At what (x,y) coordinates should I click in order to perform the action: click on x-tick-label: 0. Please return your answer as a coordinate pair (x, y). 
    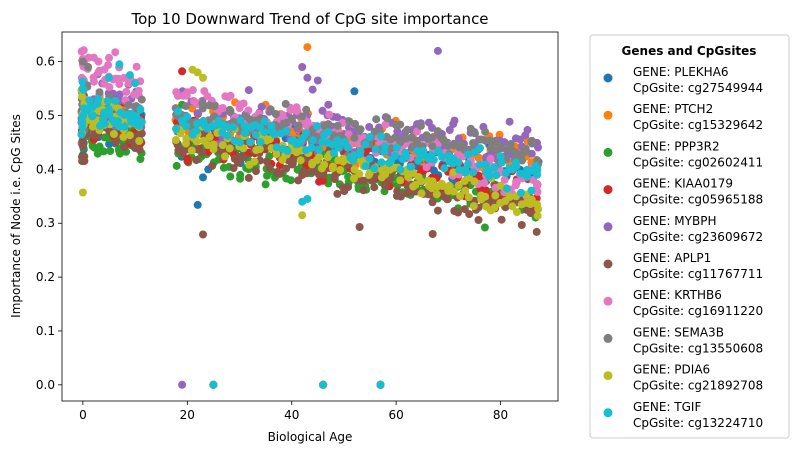
    Looking at the image, I should click on (83, 415).